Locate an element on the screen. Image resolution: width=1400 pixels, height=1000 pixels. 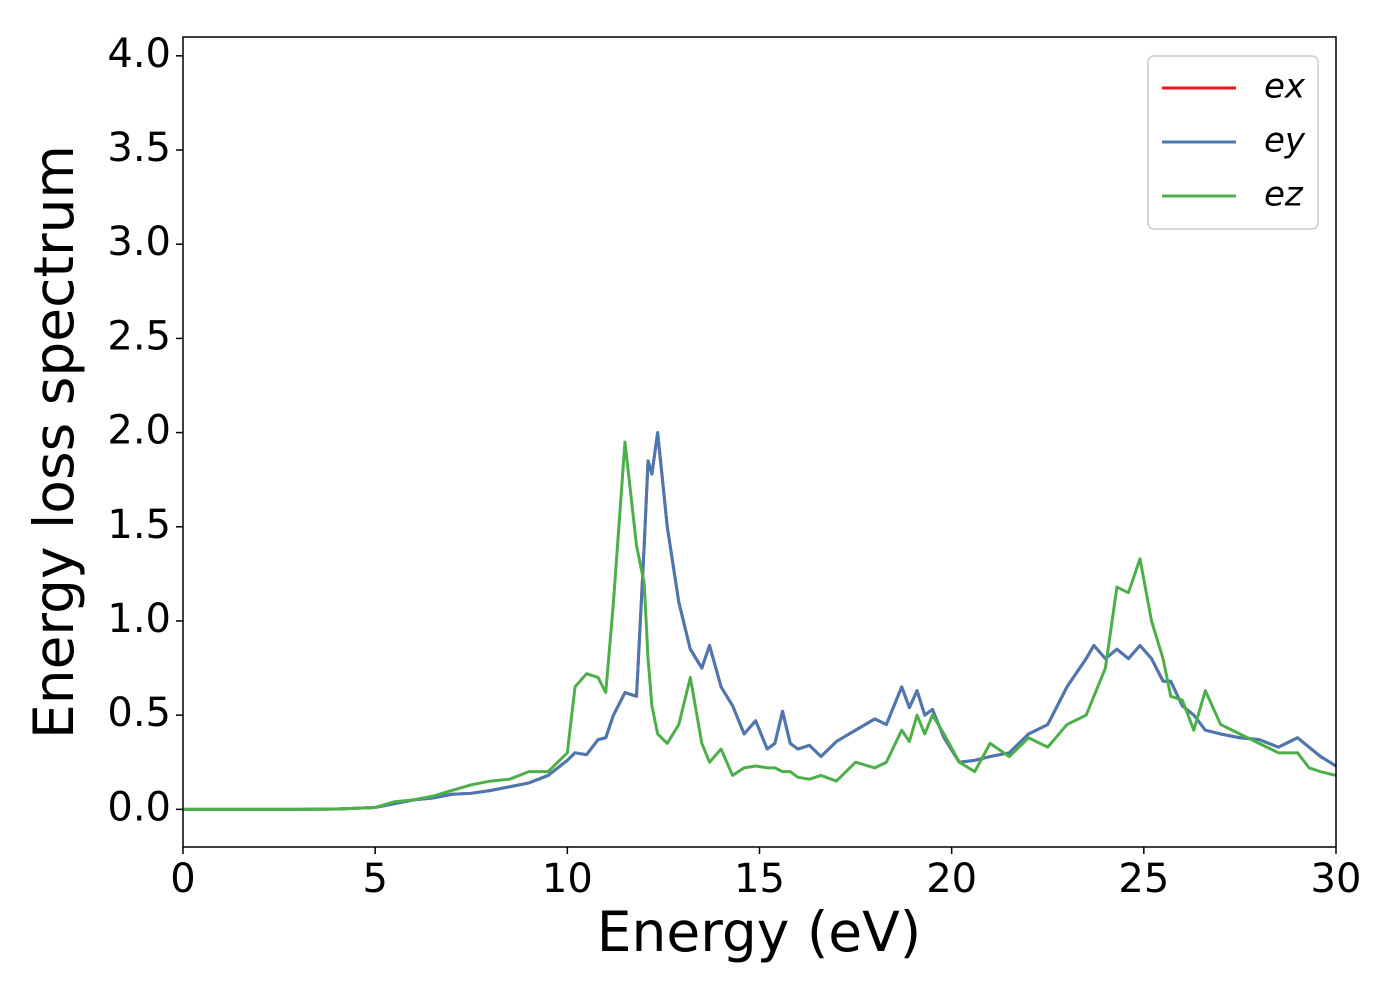
y-tick-label: 2.0 is located at coordinates (139, 431).